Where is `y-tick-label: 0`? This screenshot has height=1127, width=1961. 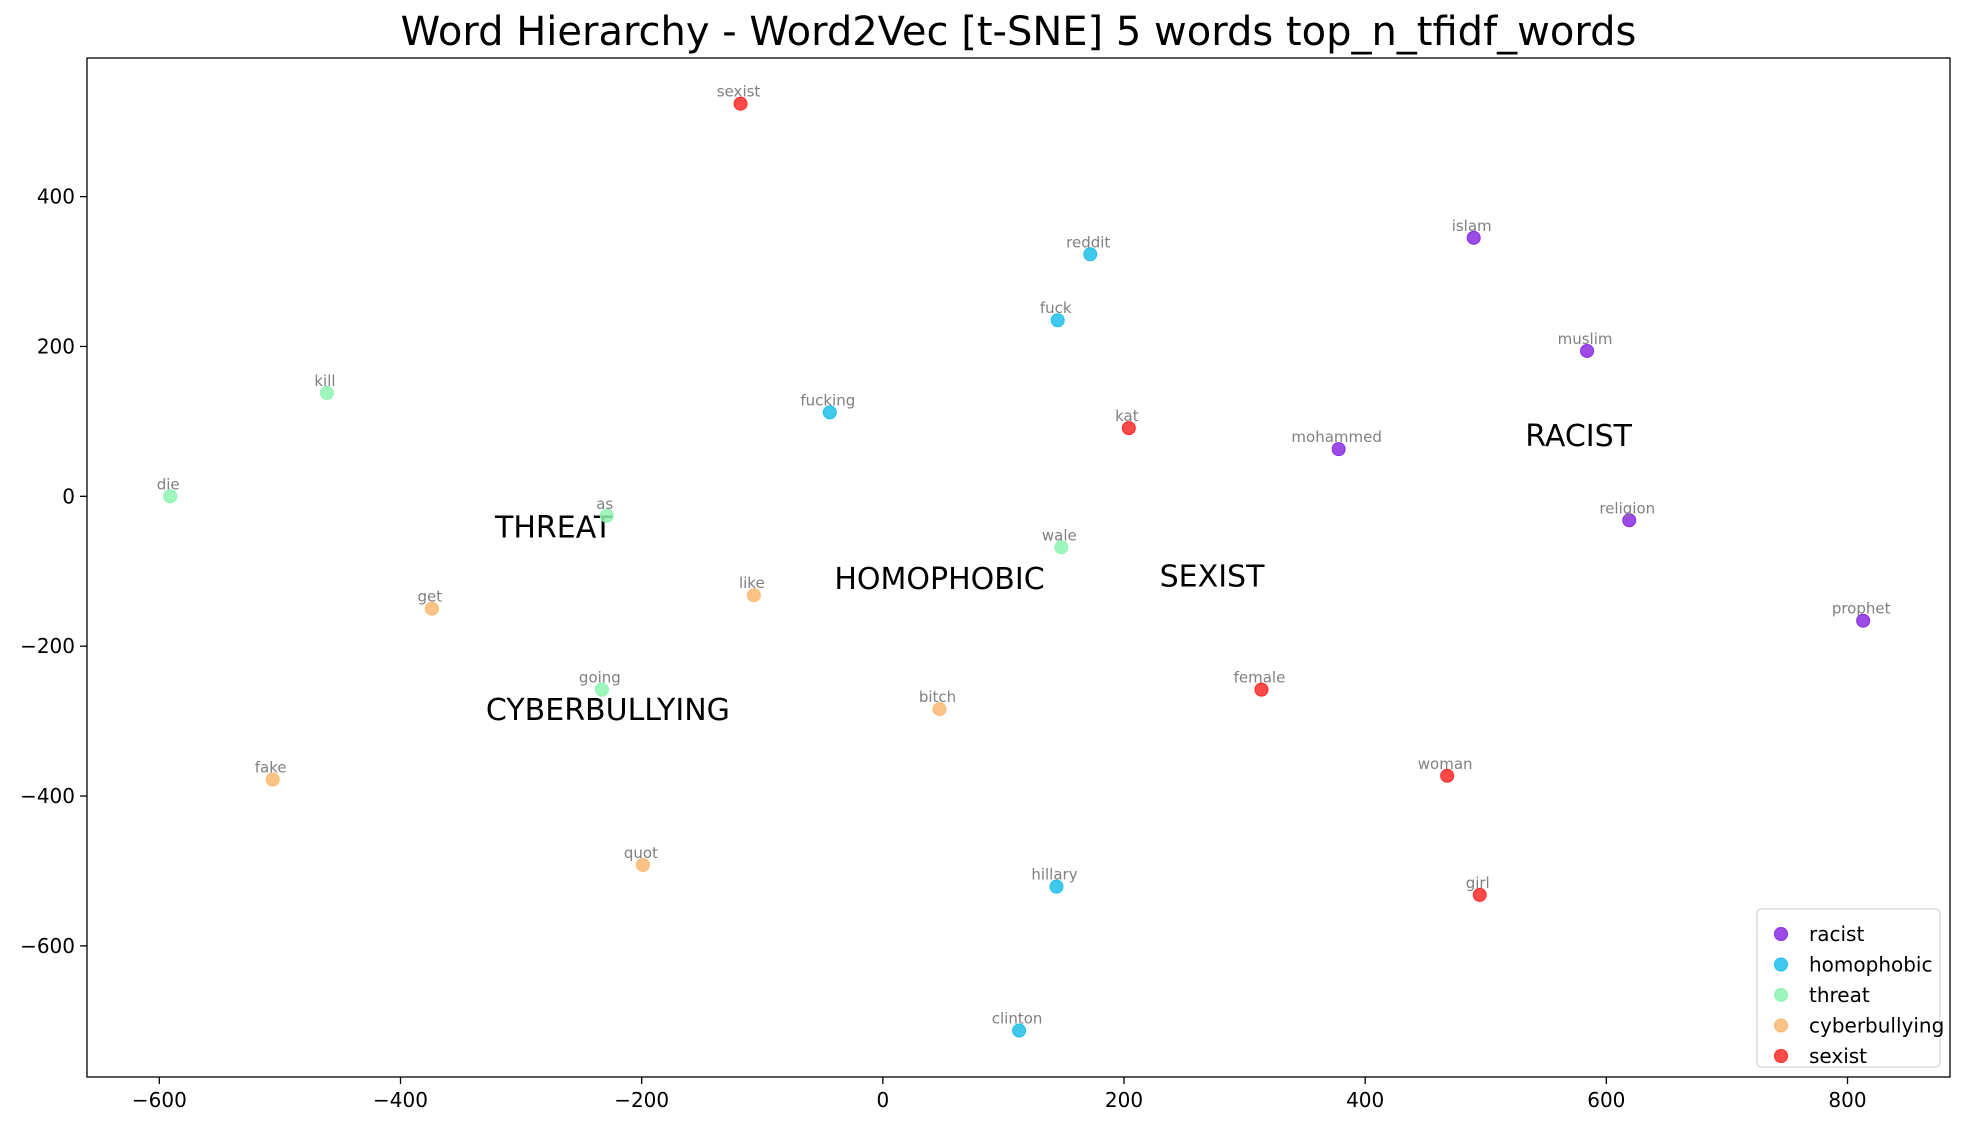
y-tick-label: 0 is located at coordinates (68, 496).